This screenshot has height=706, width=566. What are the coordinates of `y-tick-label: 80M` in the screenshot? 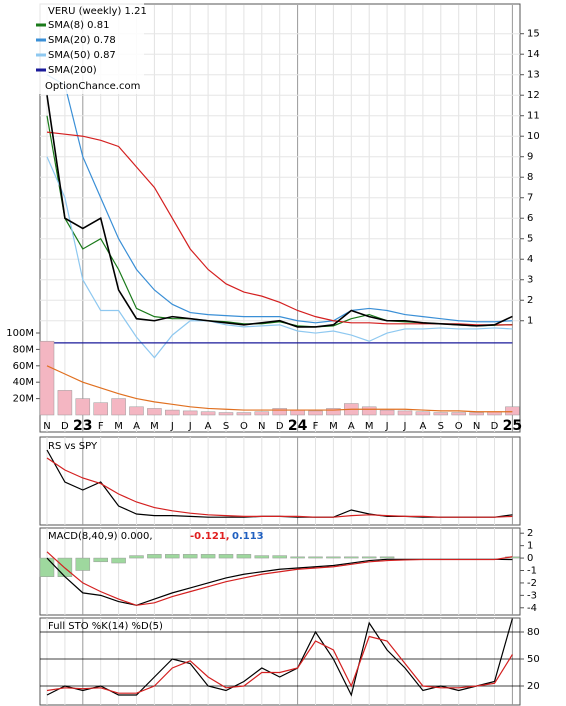 It's located at (23, 349).